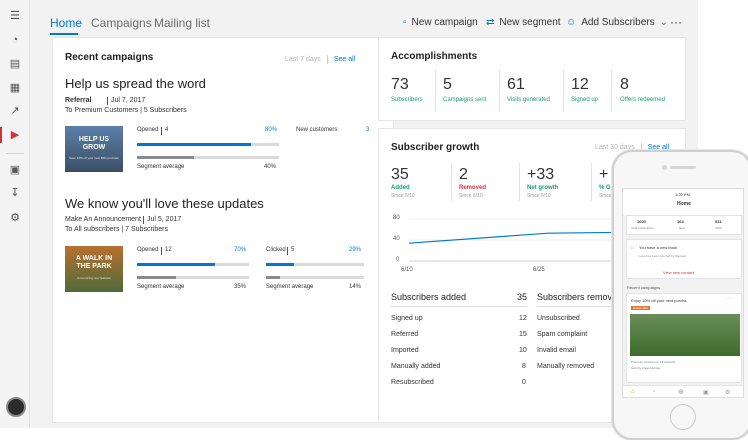  I want to click on settings-gear-icon: ⚙, so click(15, 218).